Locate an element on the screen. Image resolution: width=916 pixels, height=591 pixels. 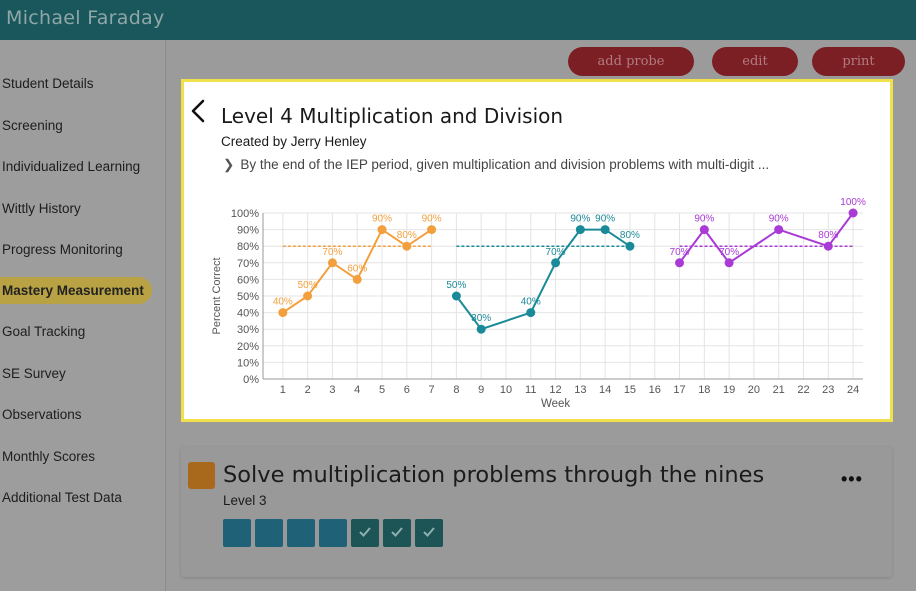
x-tick-label: 14 is located at coordinates (605, 390).